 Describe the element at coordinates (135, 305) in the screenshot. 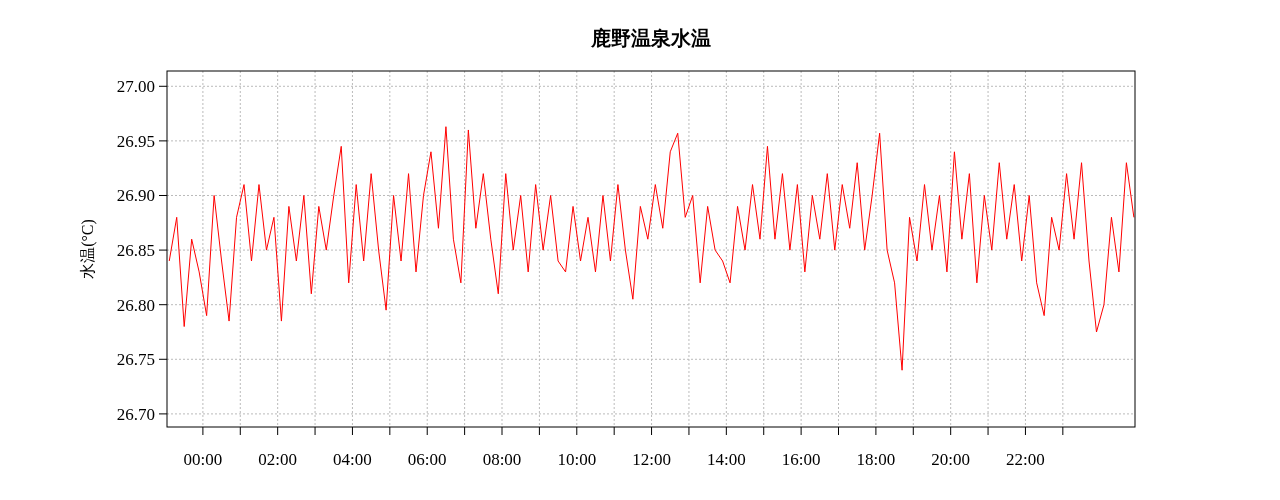

I see `y-tick-label: 26.80` at that location.